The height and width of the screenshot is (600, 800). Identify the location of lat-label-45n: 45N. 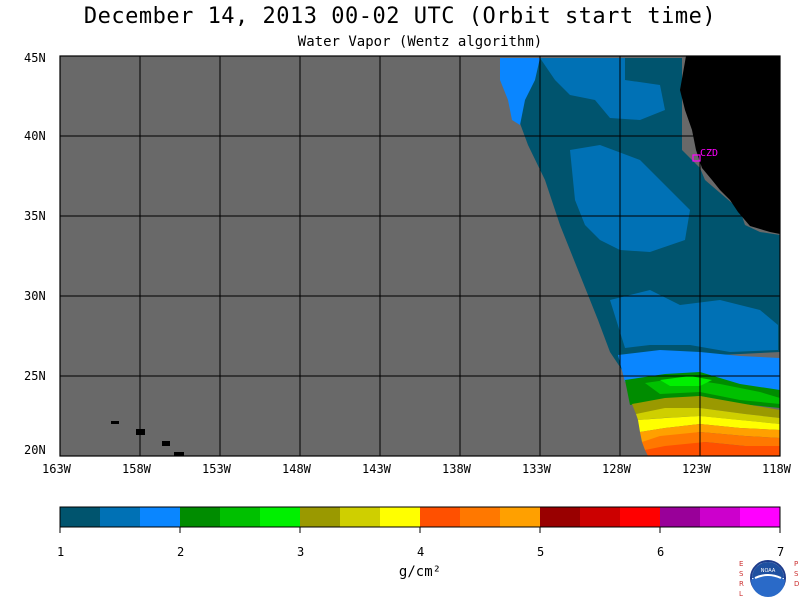
(35, 58).